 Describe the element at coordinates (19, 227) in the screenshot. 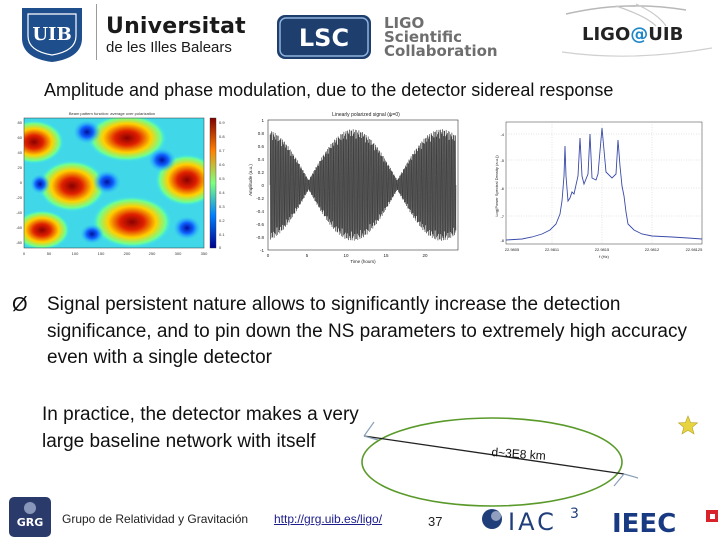

I see `svg-text: -60` at that location.